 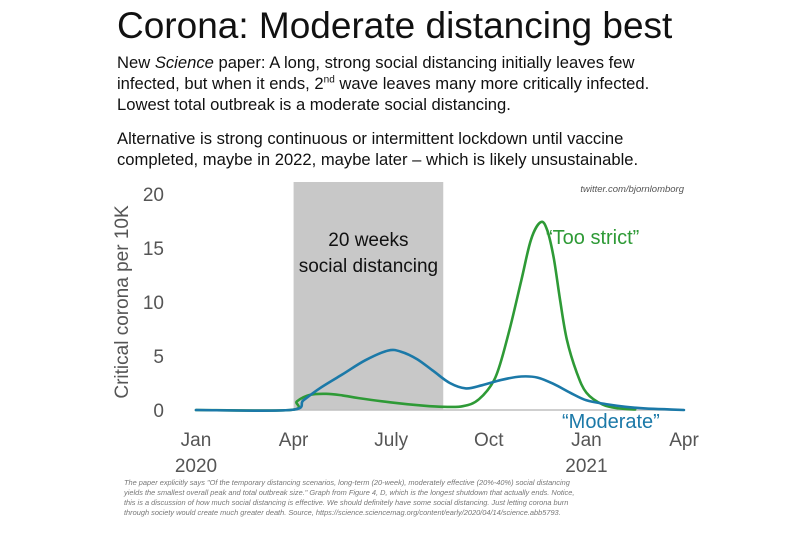 I want to click on y-axis-title: Critical corona per 10K, so click(x=122, y=302).